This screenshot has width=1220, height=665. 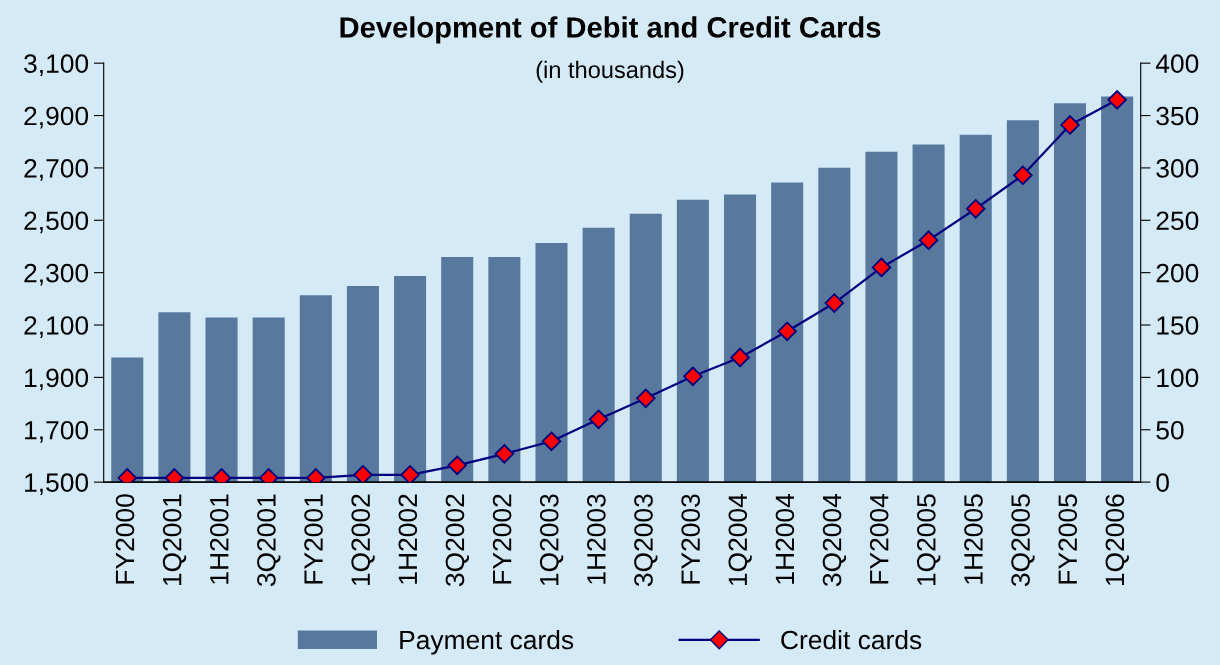 What do you see at coordinates (125, 539) in the screenshot?
I see `x-tick-label: FY2000` at bounding box center [125, 539].